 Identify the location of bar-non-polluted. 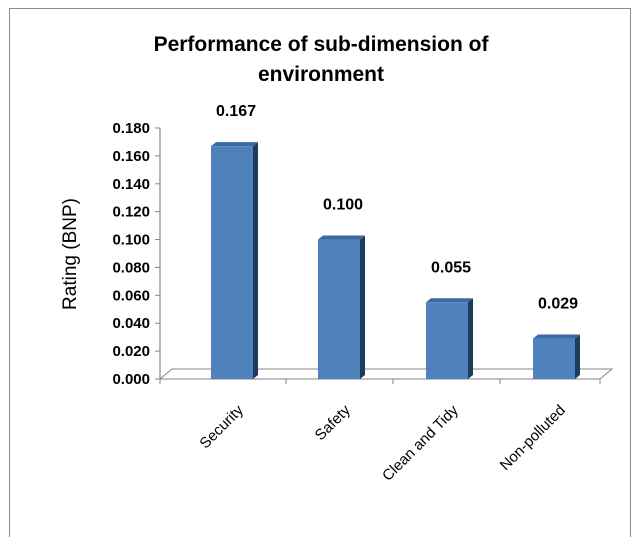
(556, 356).